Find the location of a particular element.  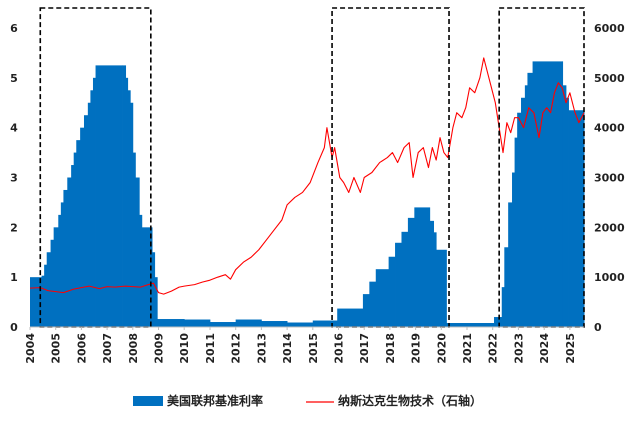

x-tick-label: 2011 is located at coordinates (210, 348).